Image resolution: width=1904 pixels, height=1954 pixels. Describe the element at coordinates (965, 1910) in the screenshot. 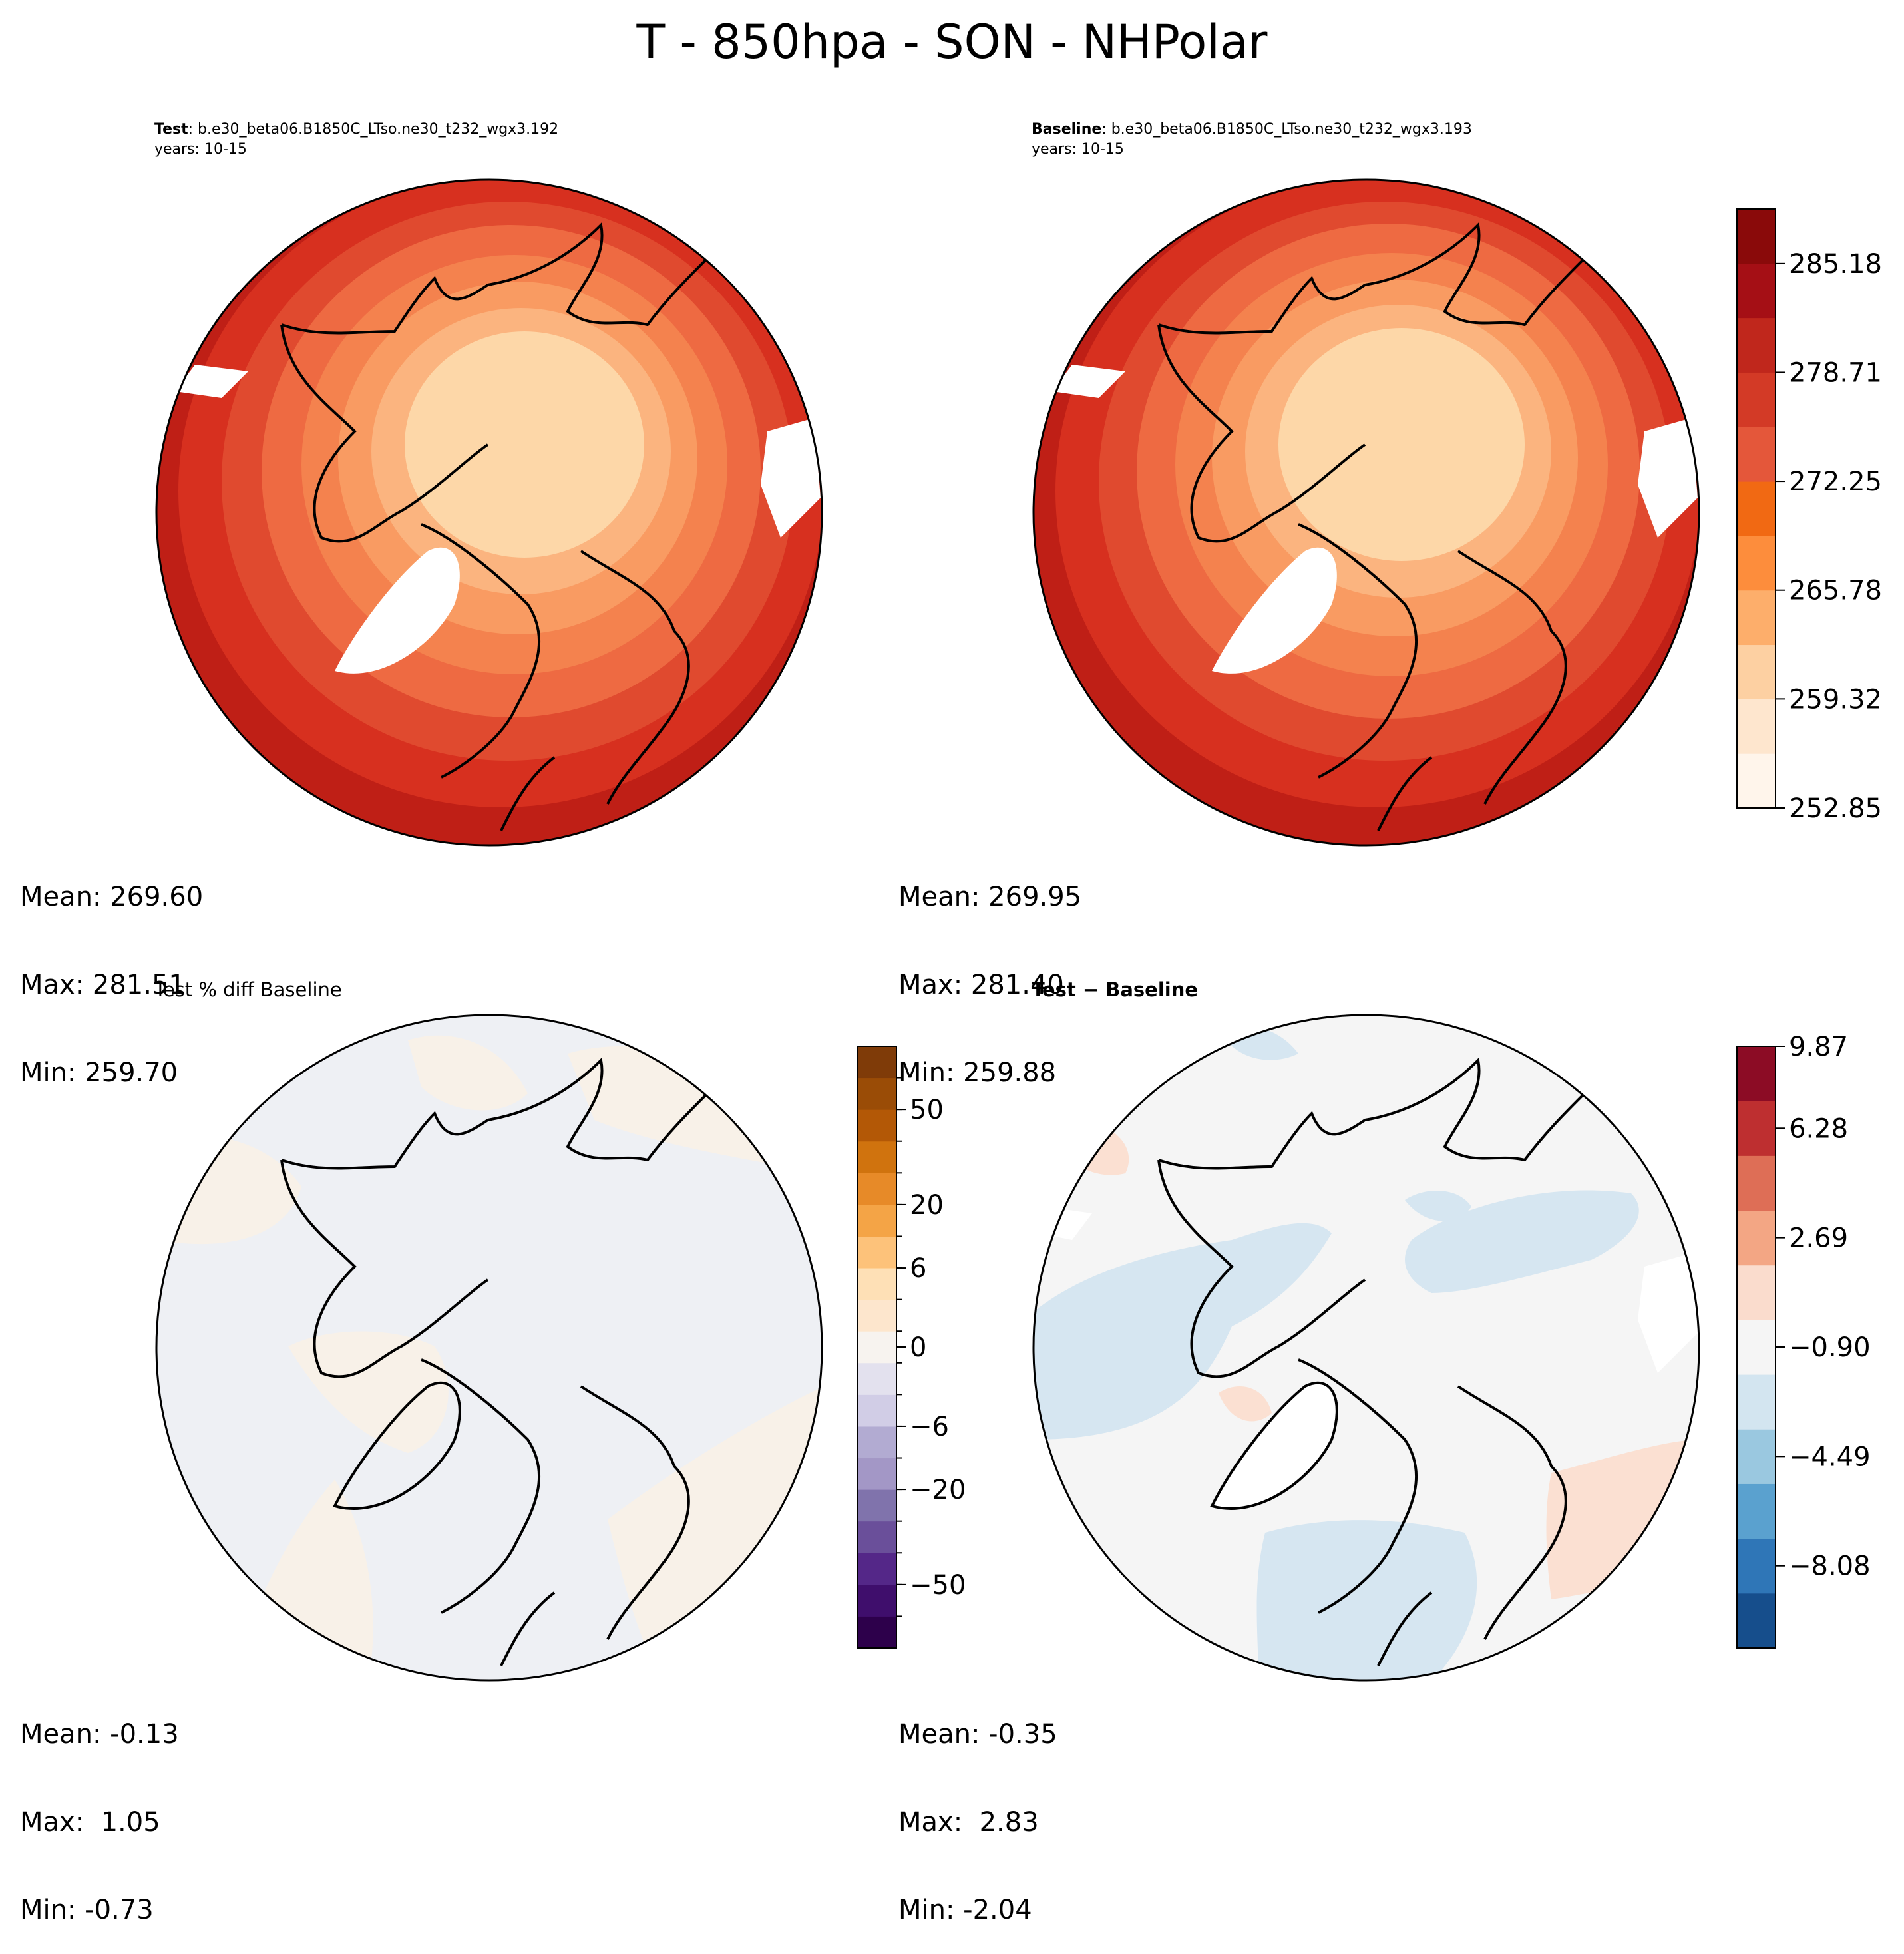

I see `diff-min: Min: -2.04` at that location.